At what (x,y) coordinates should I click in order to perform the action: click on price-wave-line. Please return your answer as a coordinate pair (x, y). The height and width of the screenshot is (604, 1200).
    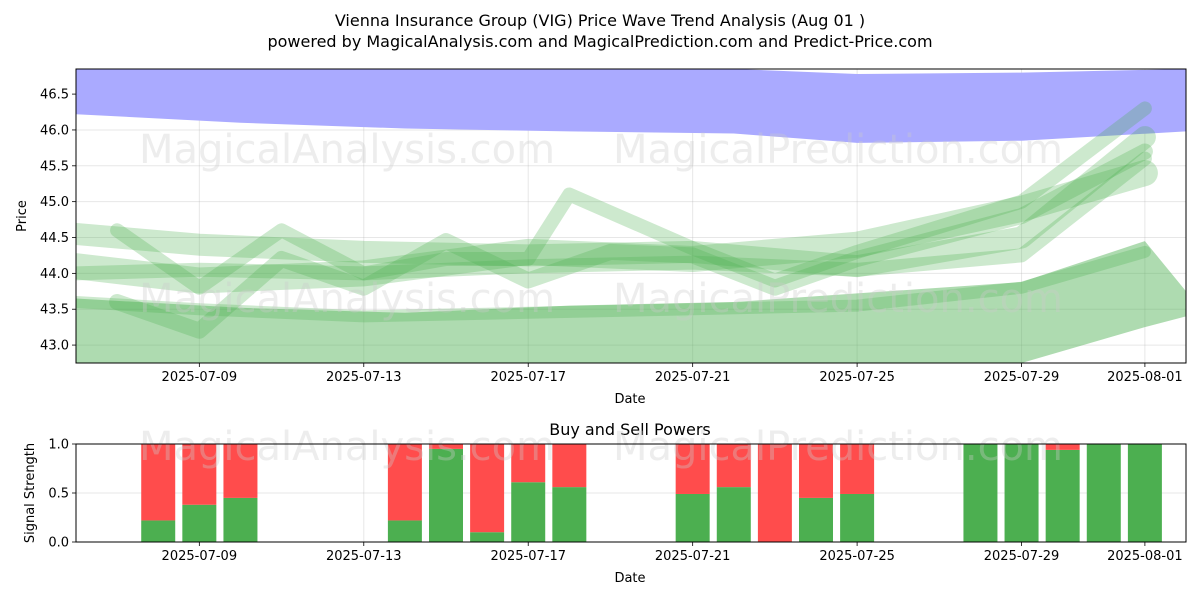
    Looking at the image, I should click on (613, 284).